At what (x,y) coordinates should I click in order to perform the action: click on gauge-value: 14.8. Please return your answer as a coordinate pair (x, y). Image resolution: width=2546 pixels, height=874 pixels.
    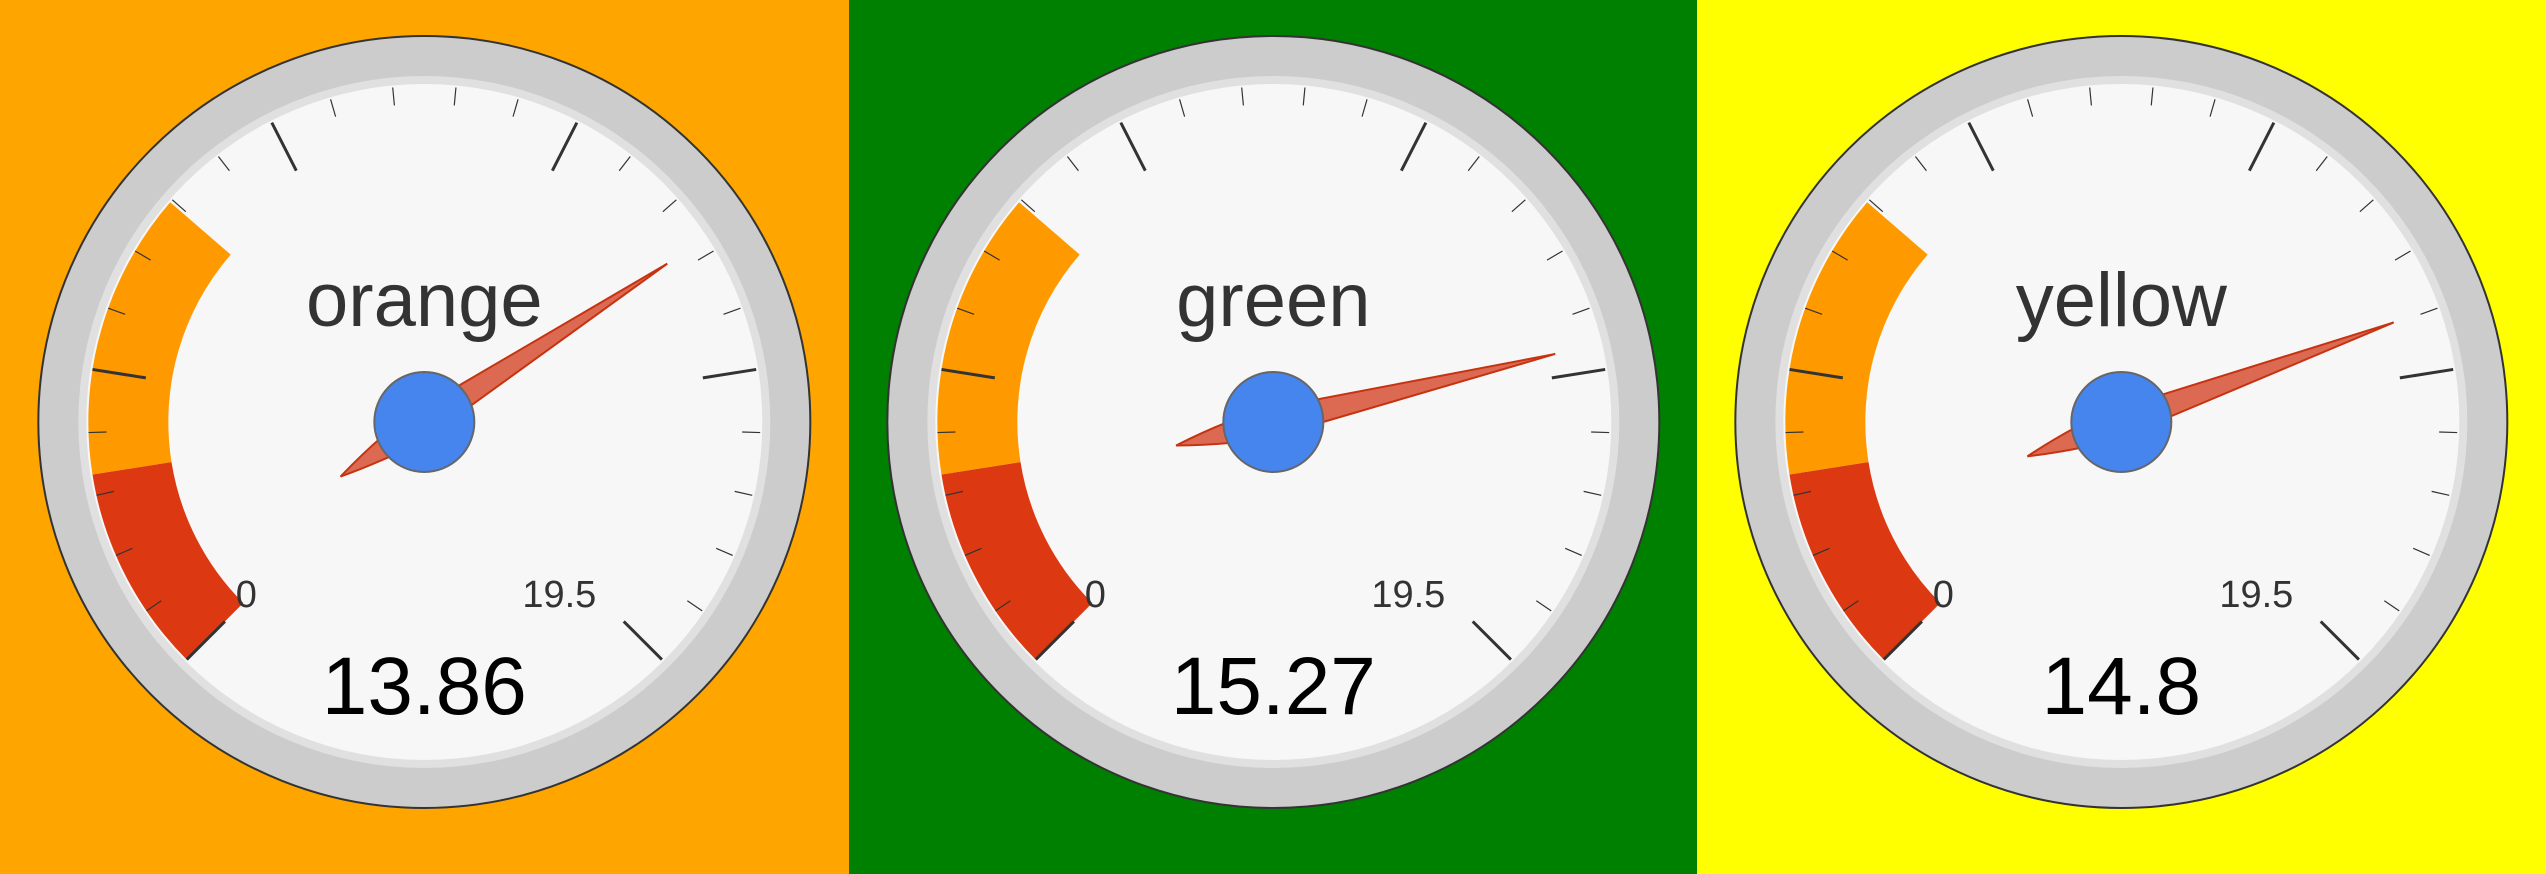
    Looking at the image, I should click on (2122, 686).